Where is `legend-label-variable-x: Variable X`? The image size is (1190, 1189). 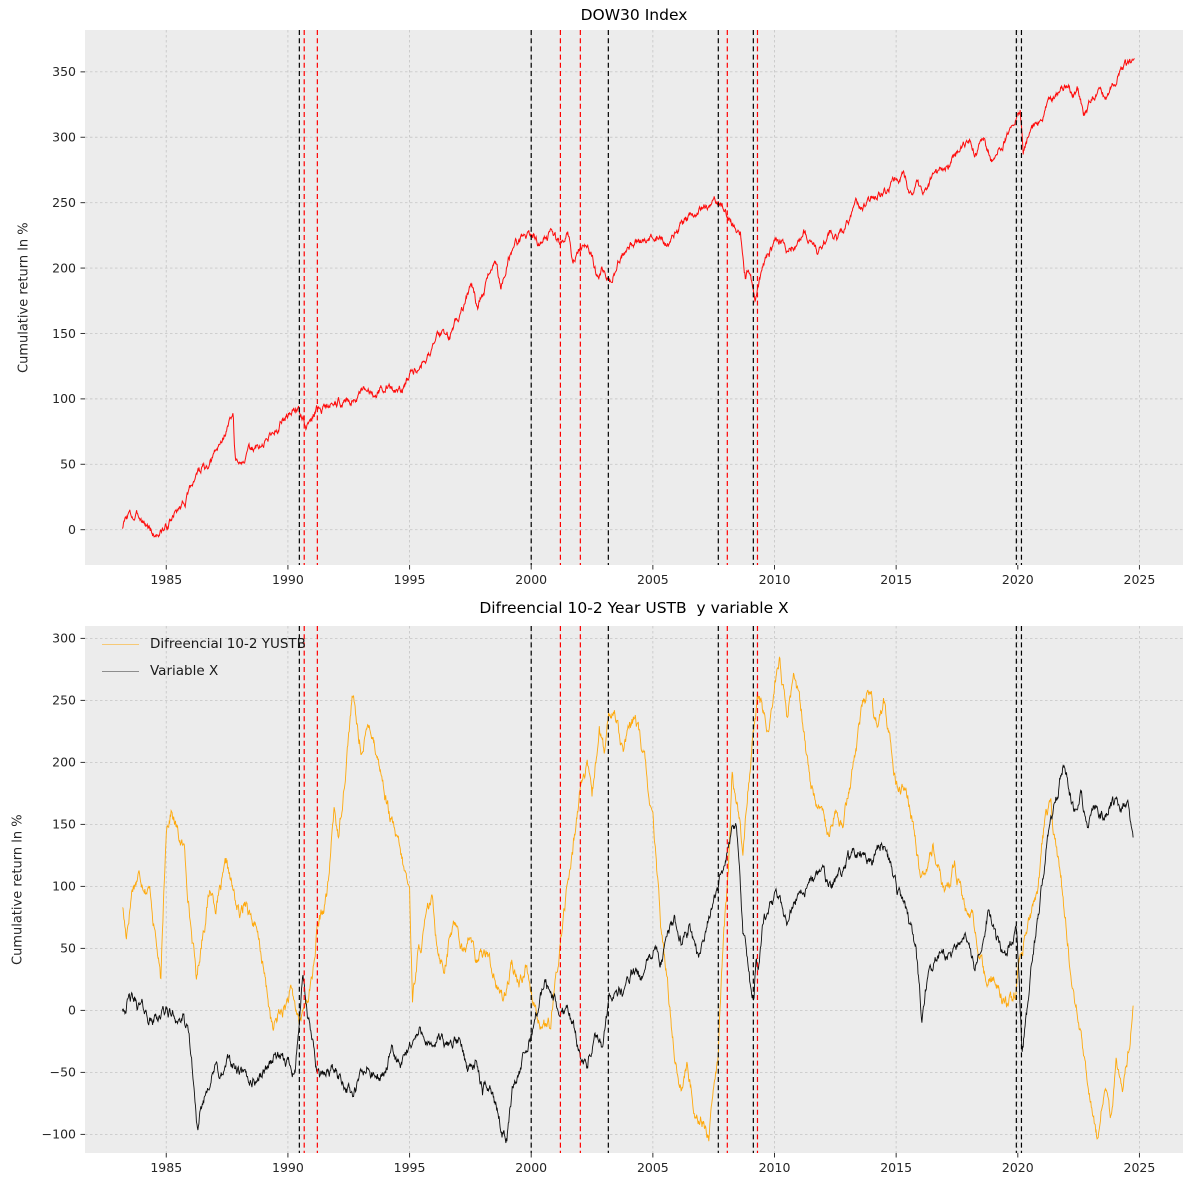 legend-label-variable-x: Variable X is located at coordinates (184, 671).